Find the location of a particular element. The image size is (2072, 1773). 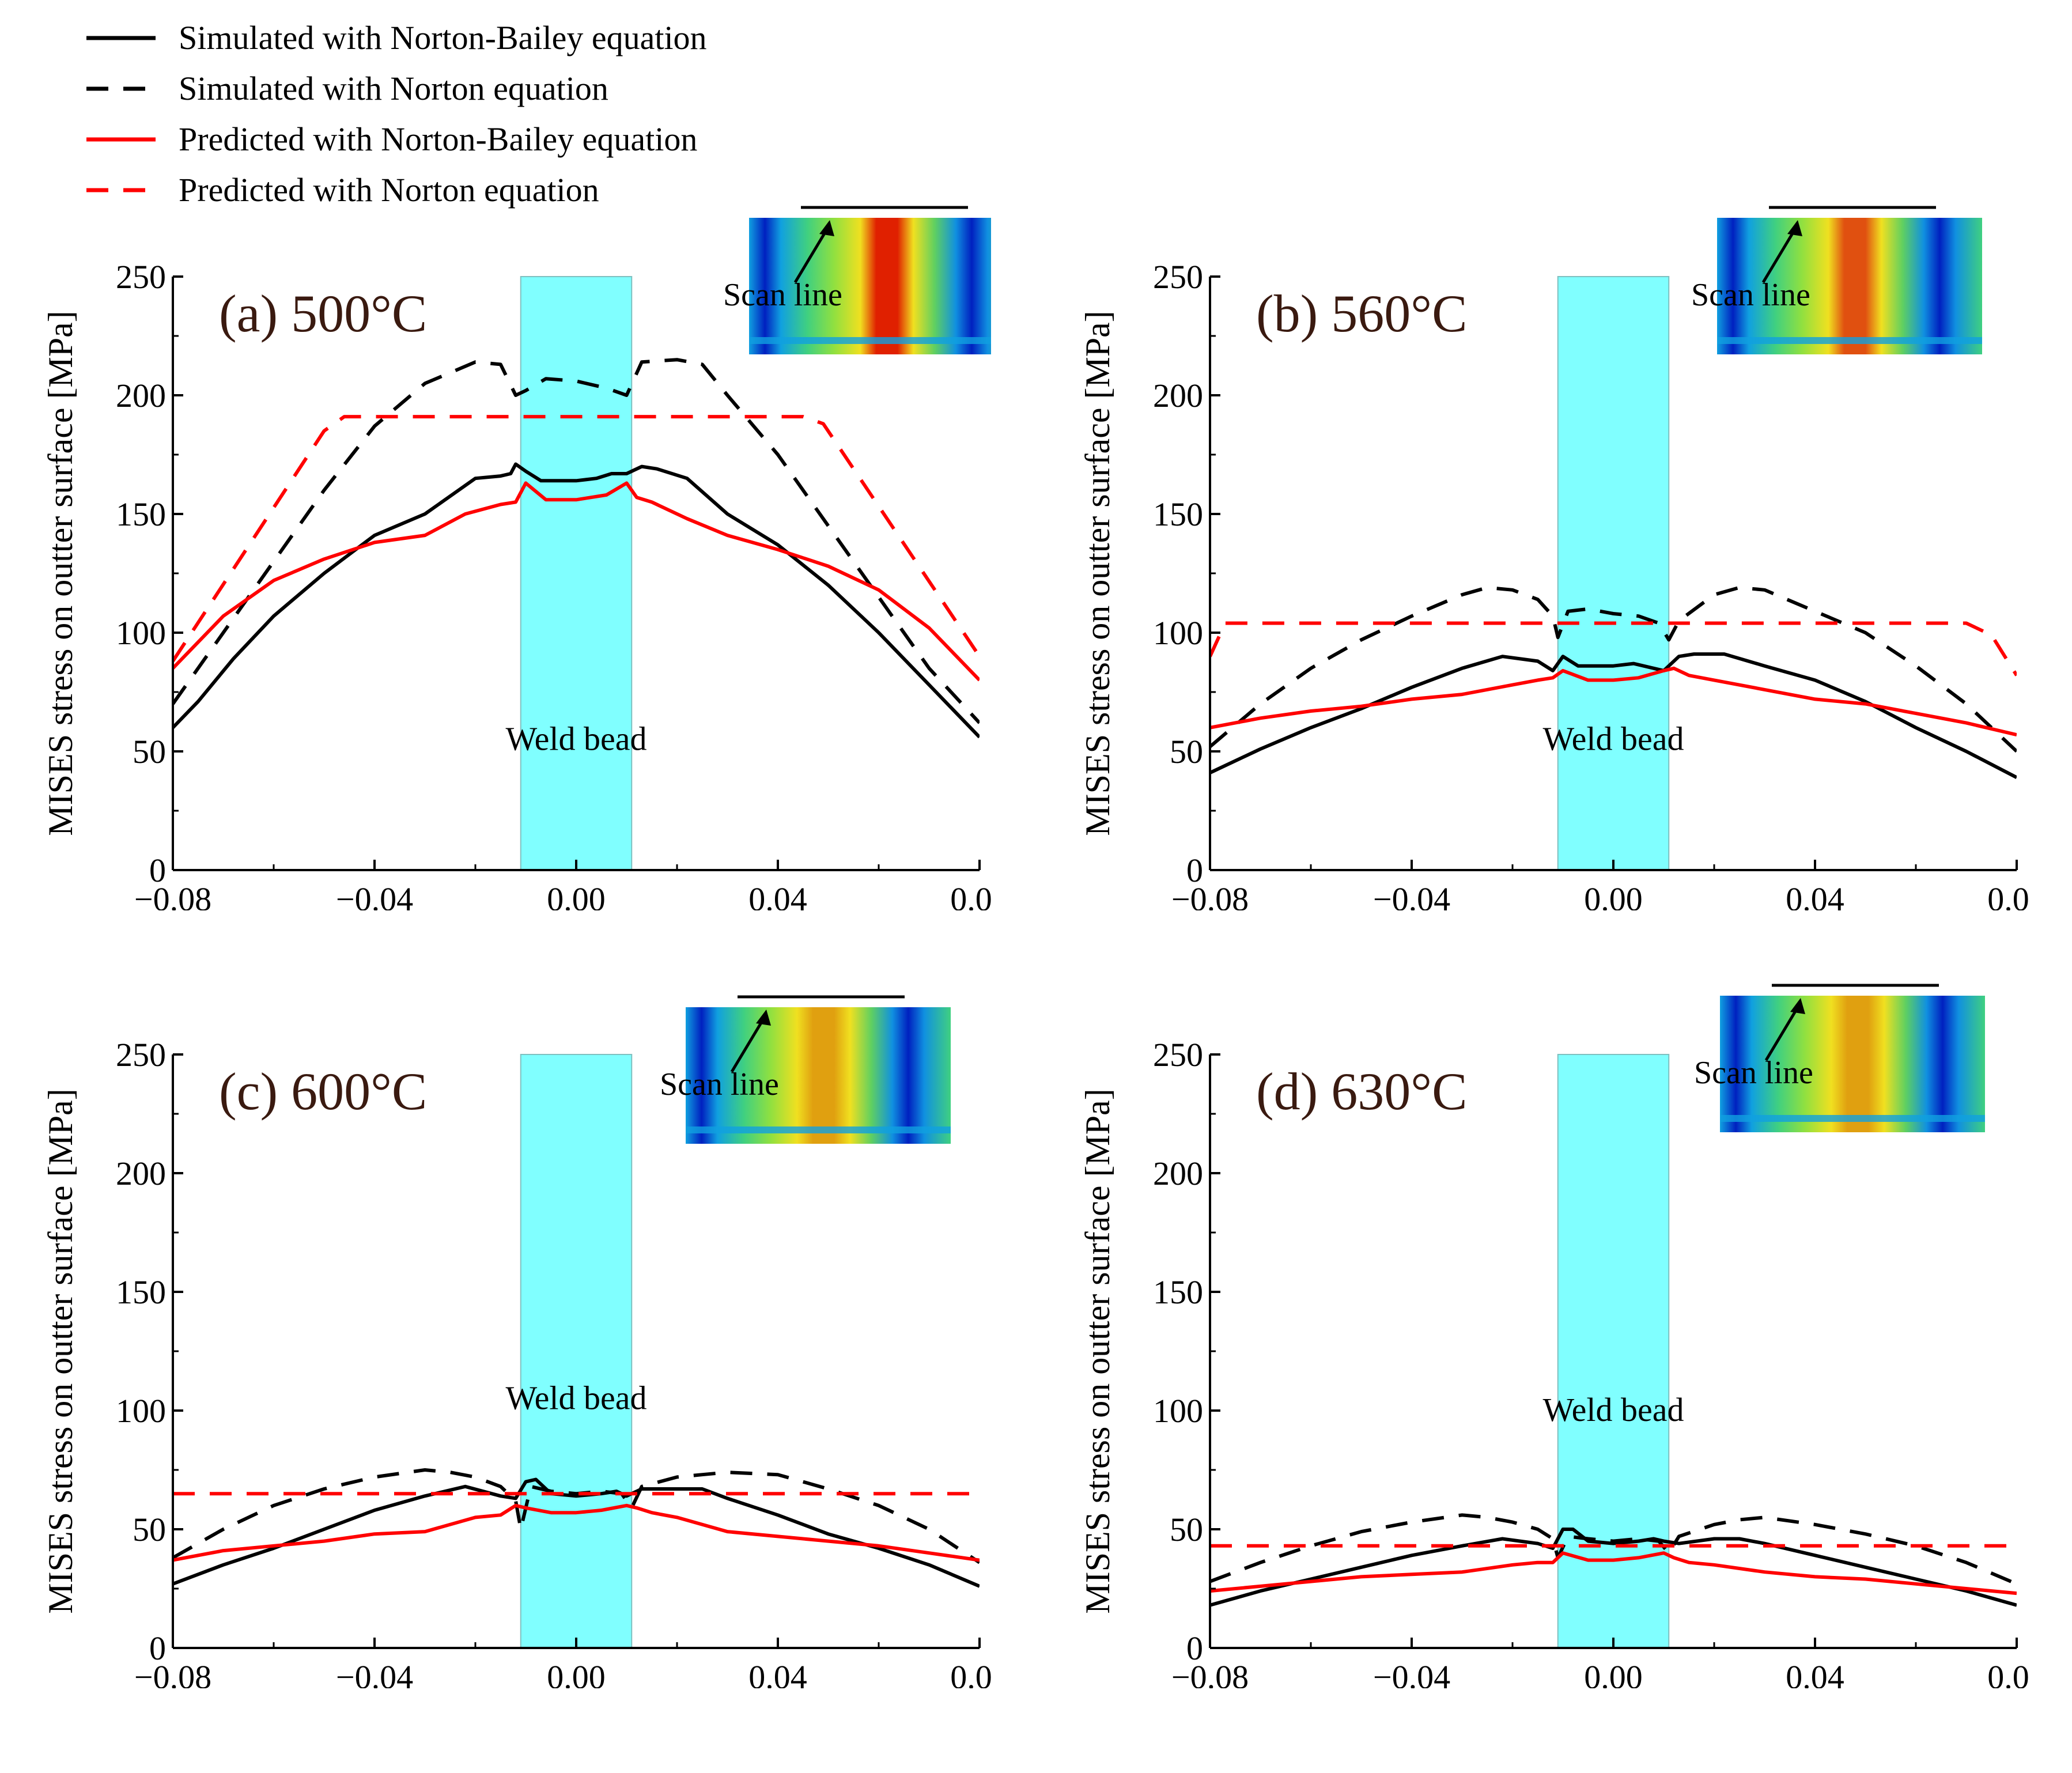

legend-item: Predicted with Norton equation is located at coordinates (461, 188).